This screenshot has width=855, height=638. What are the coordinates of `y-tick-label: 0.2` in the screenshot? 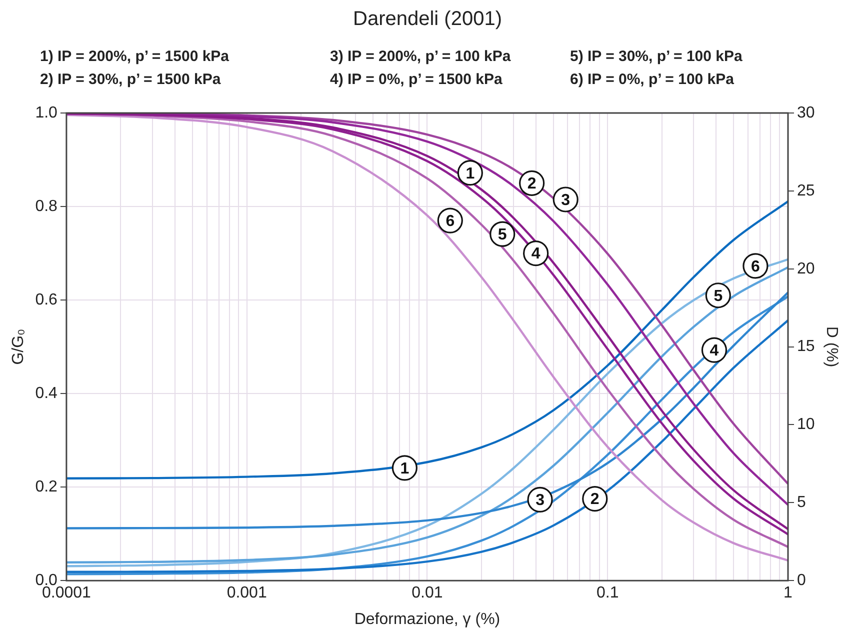 It's located at (46, 487).